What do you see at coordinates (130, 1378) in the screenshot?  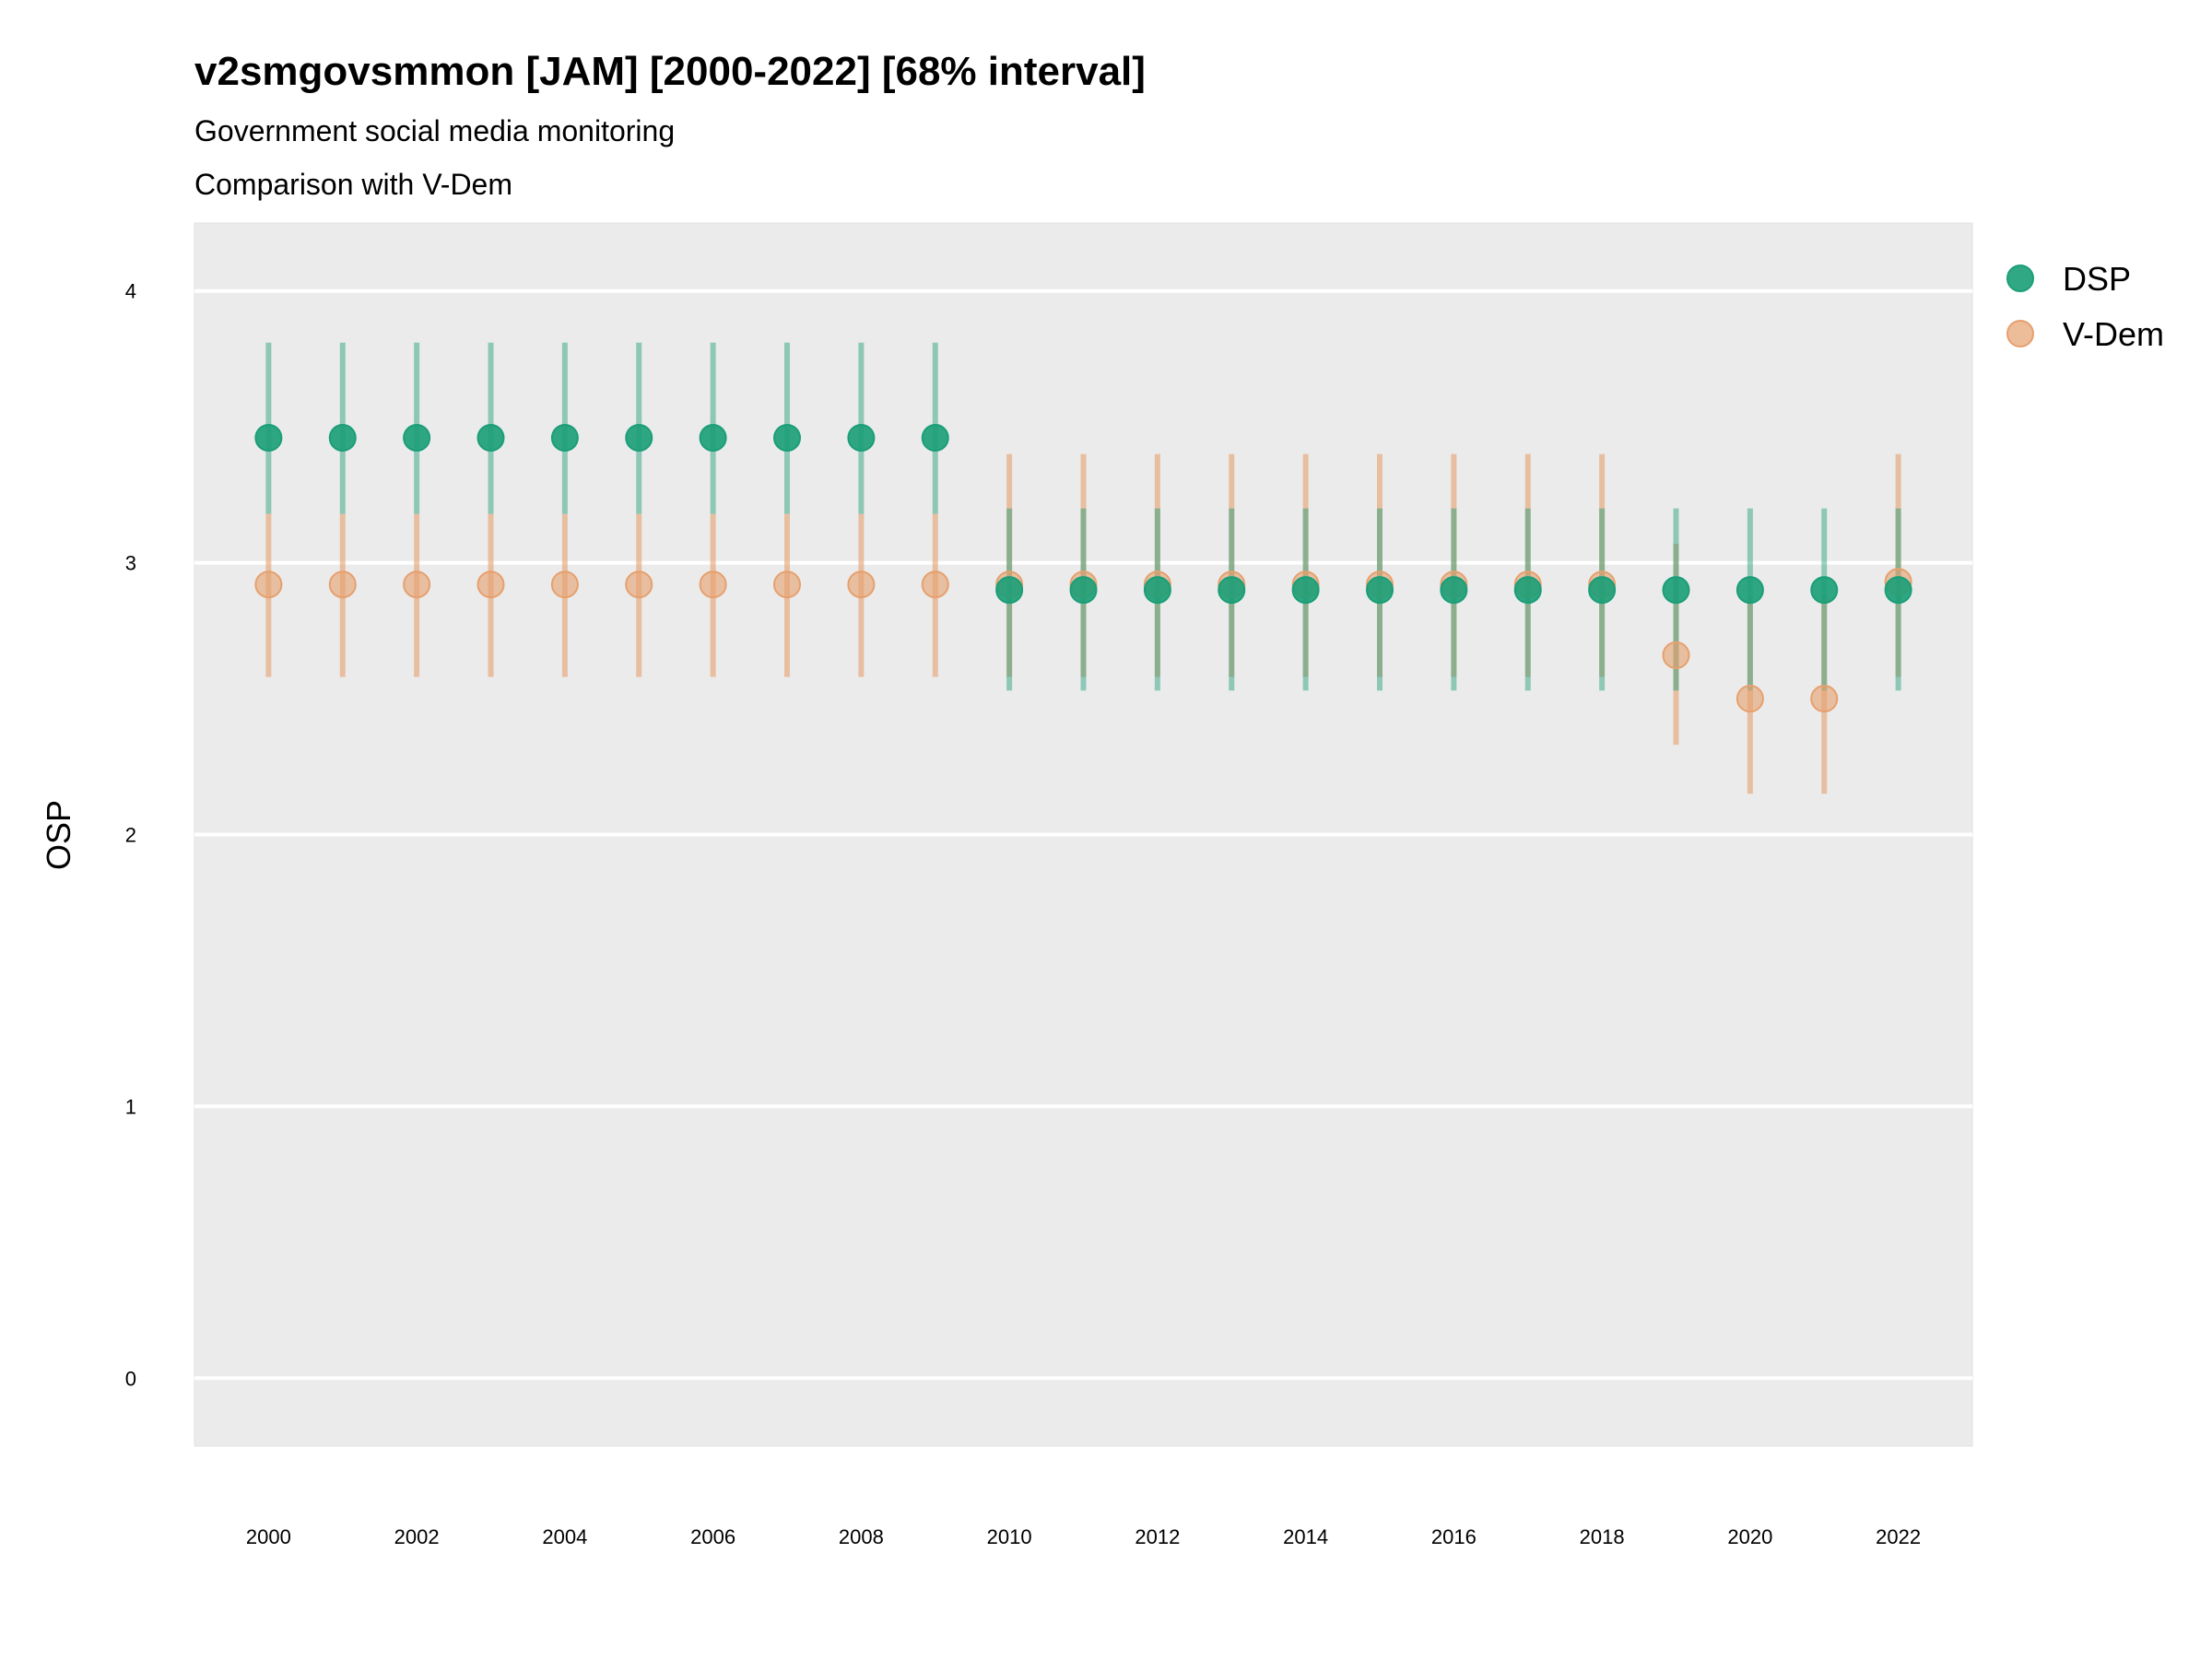 I see `y-tick-label: 0` at bounding box center [130, 1378].